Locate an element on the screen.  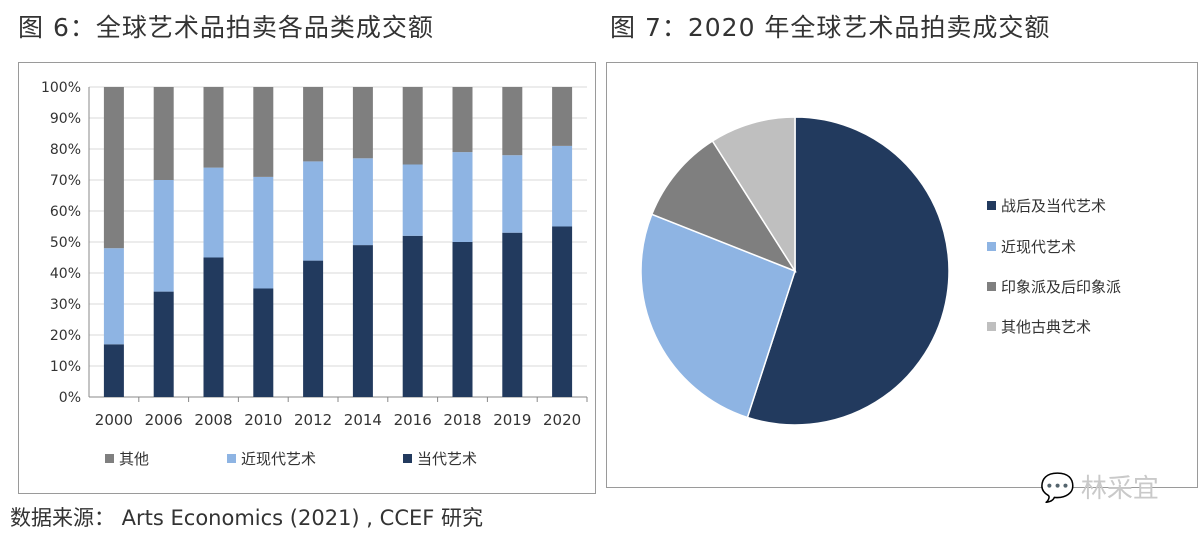
y-tick-label: 60% is located at coordinates (65, 212).